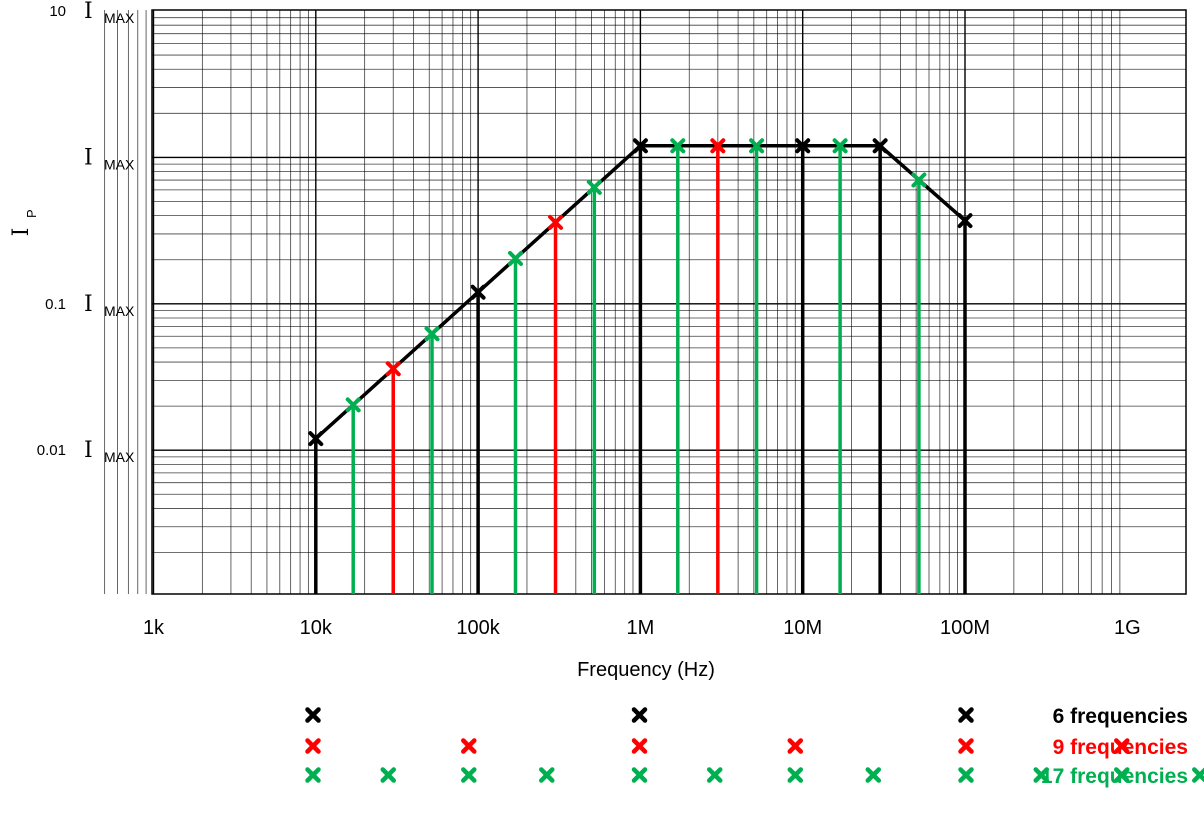 The height and width of the screenshot is (819, 1204). I want to click on legend-label: 17 frequencies, so click(1114, 776).